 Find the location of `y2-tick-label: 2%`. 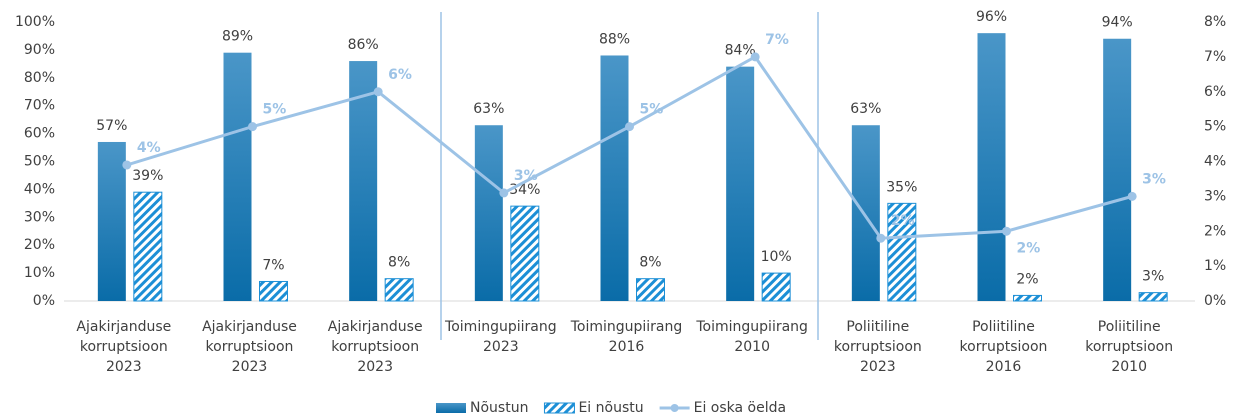

y2-tick-label: 2% is located at coordinates (1215, 231).